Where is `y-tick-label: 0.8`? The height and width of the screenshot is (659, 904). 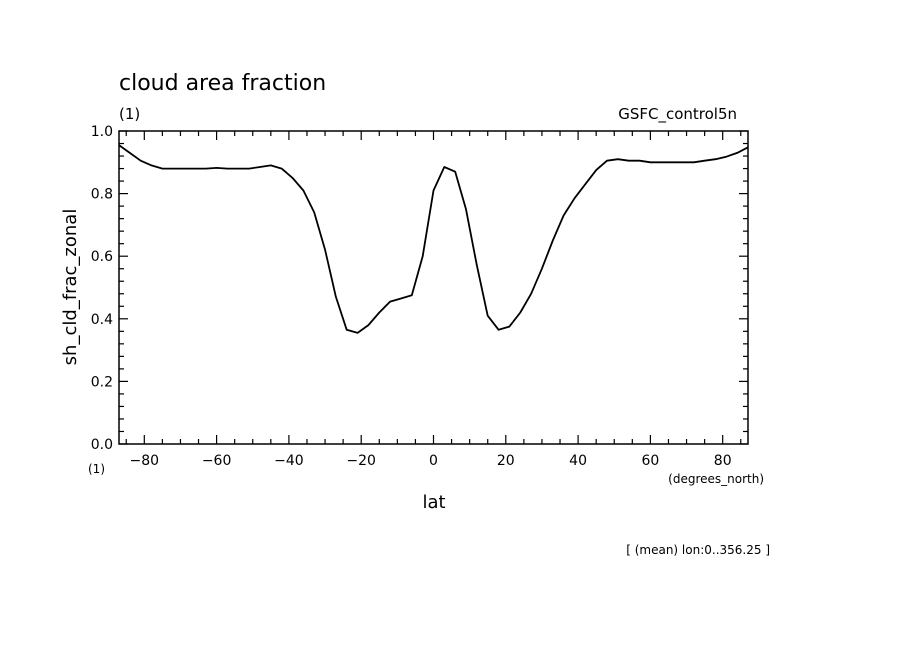 y-tick-label: 0.8 is located at coordinates (102, 195).